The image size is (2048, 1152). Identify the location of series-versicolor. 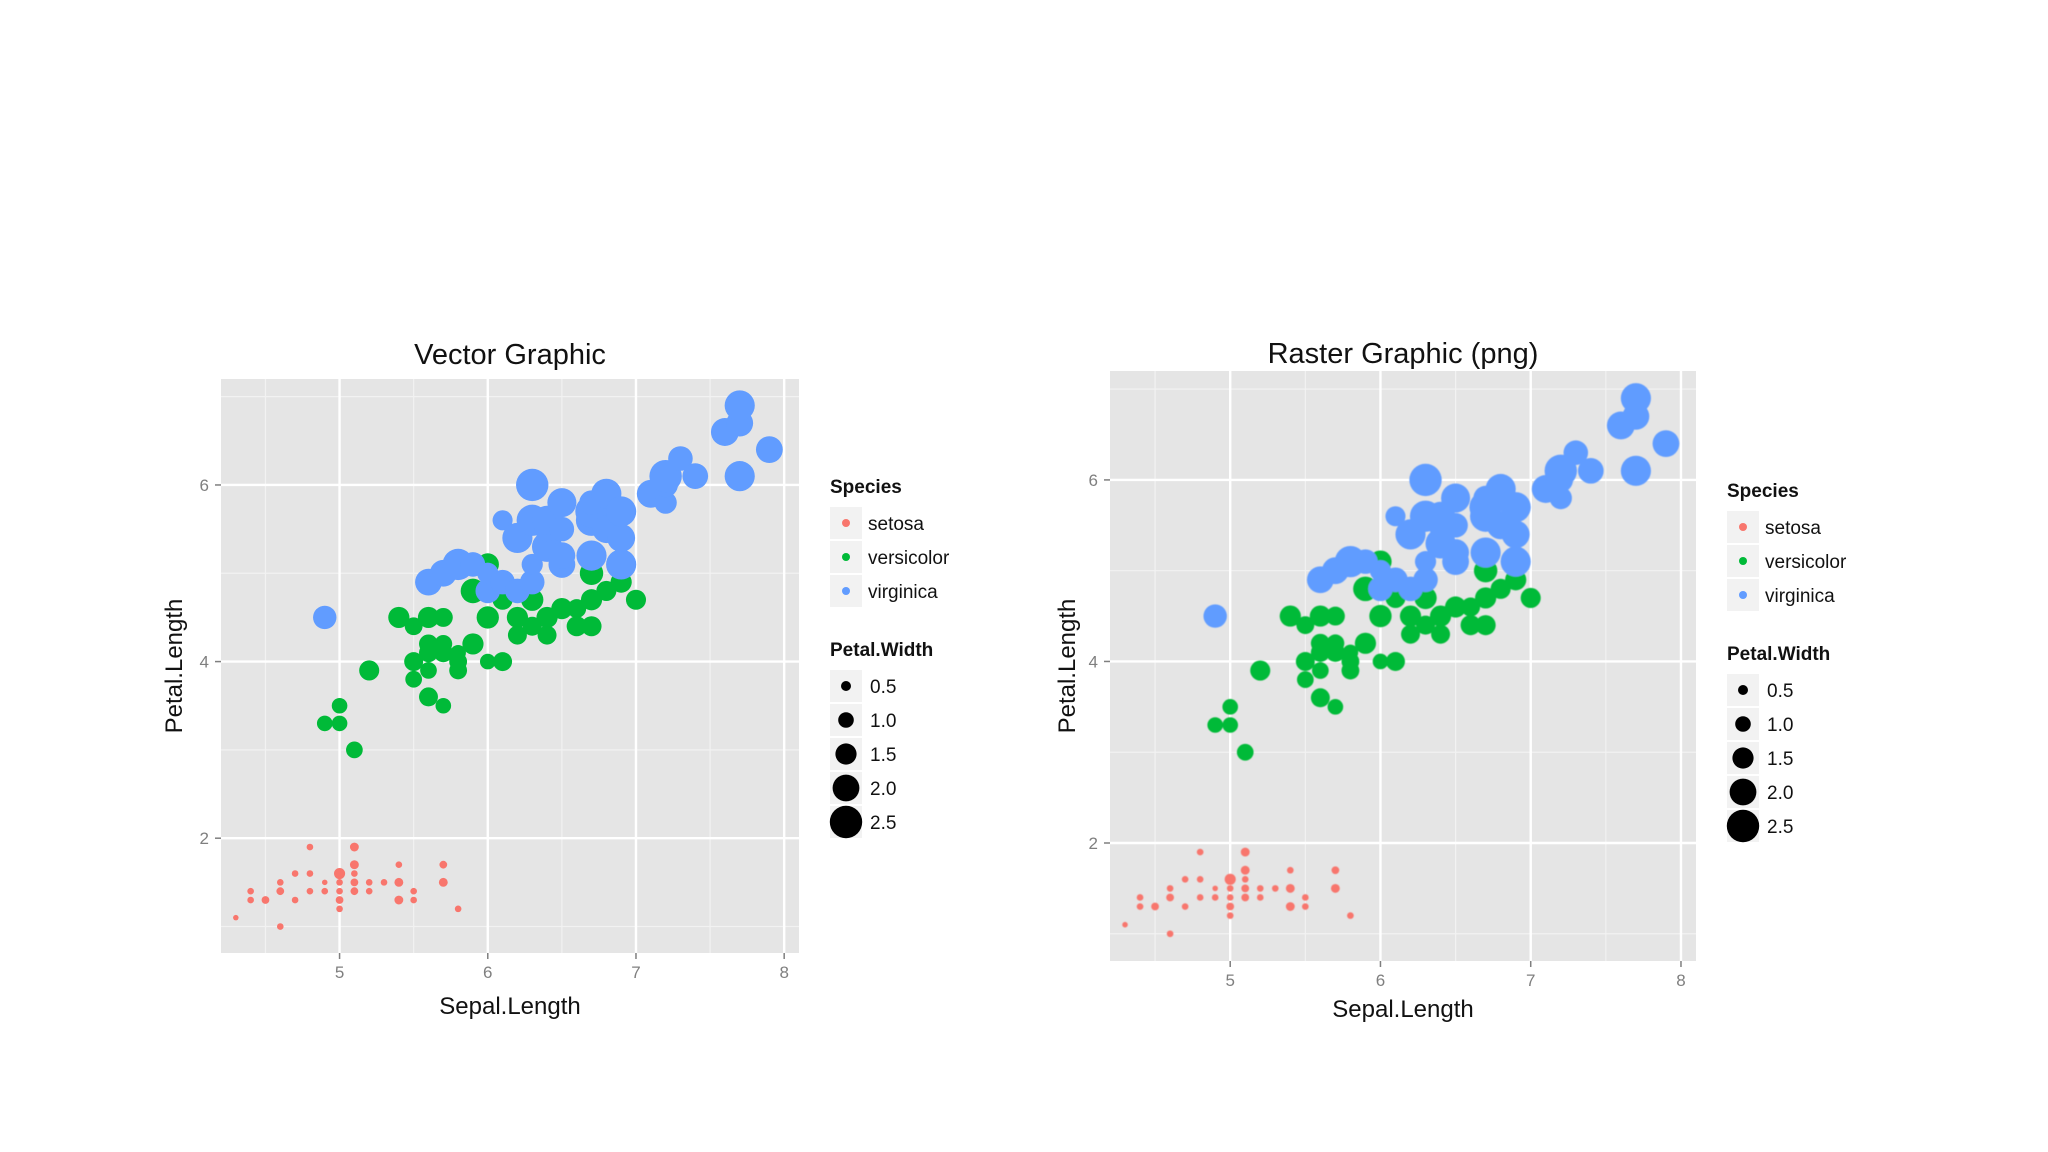
(481, 656).